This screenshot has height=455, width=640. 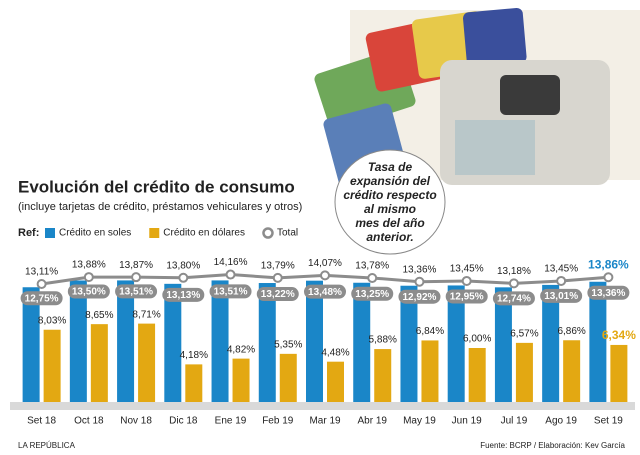 What do you see at coordinates (41, 272) in the screenshot?
I see `data-label: 13,11%` at bounding box center [41, 272].